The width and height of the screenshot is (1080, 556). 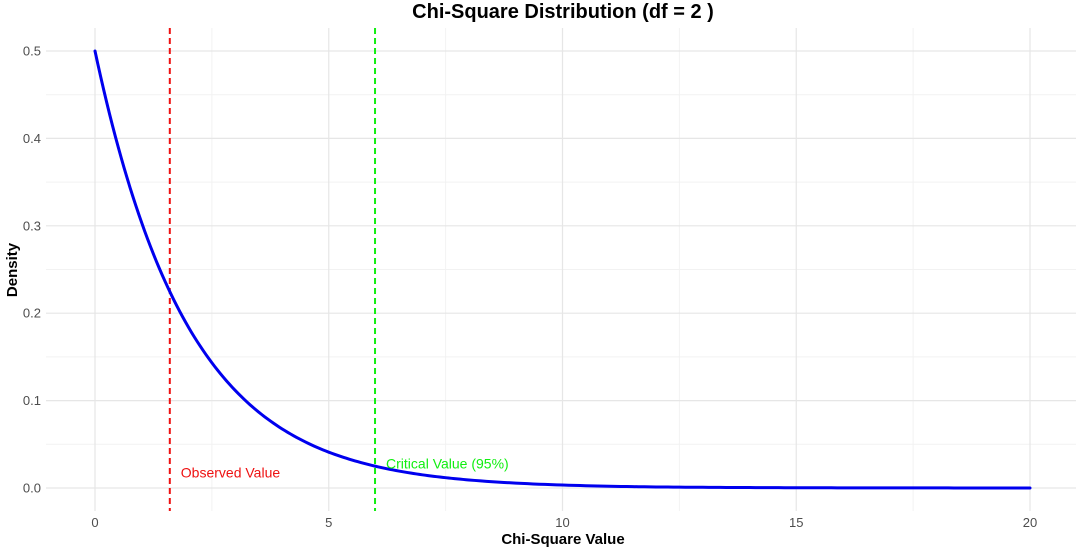 I want to click on x-tick-label: 20, so click(x=1030, y=522).